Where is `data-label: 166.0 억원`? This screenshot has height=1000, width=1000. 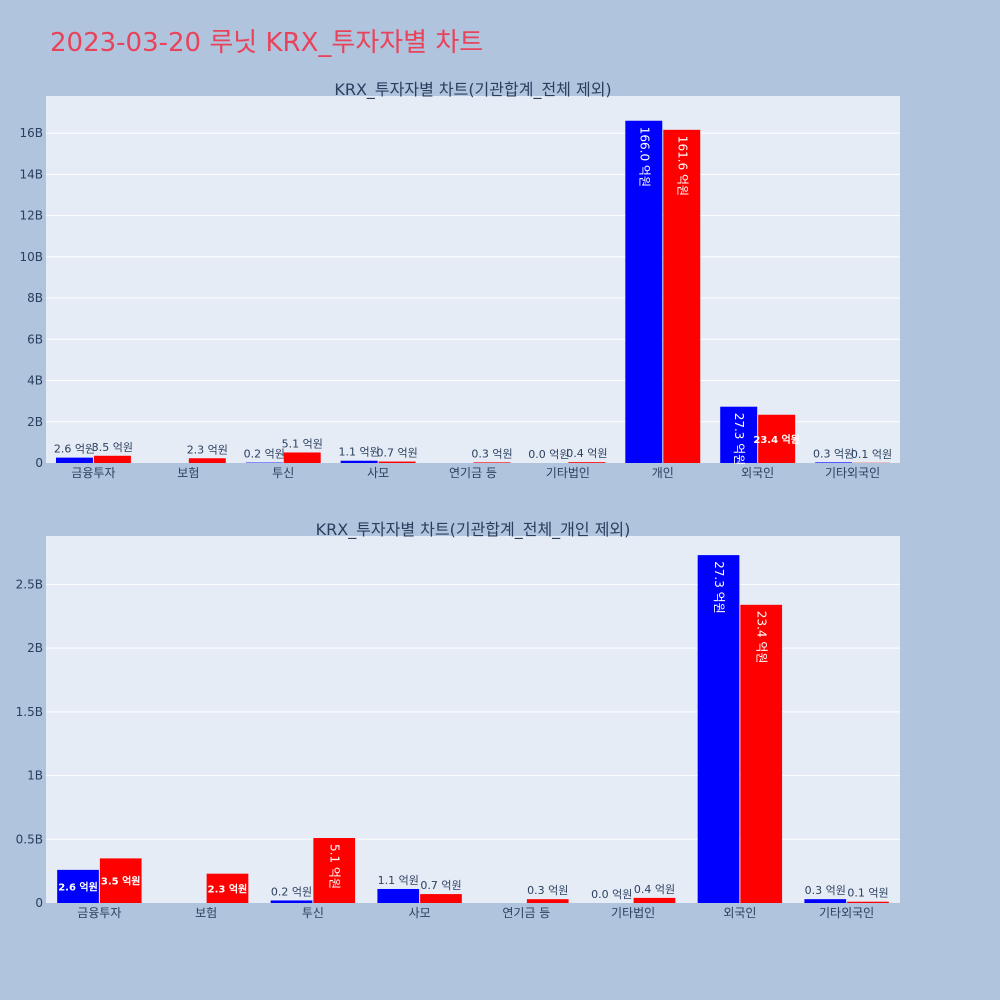
data-label: 166.0 억원 is located at coordinates (644, 157).